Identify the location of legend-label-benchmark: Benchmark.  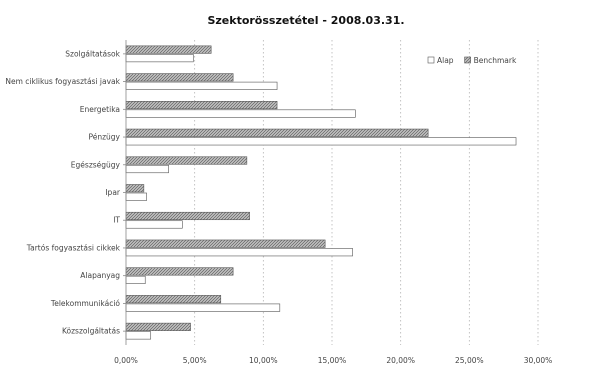
(495, 60).